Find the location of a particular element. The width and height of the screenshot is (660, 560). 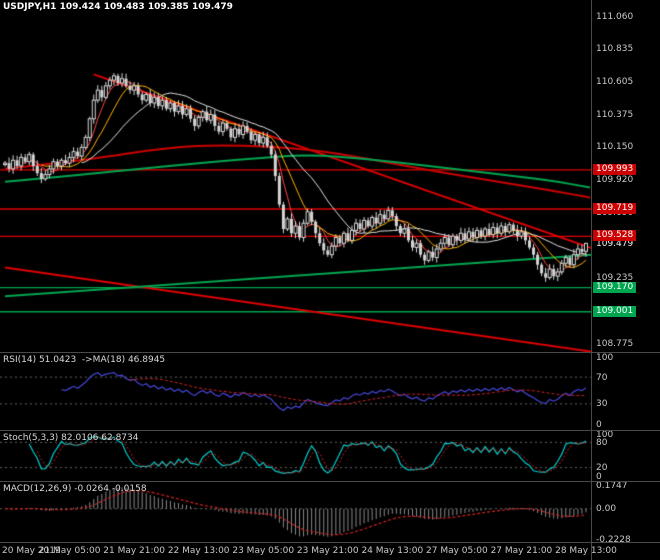

time-axis-label: 27 May 05:00 is located at coordinates (457, 551).